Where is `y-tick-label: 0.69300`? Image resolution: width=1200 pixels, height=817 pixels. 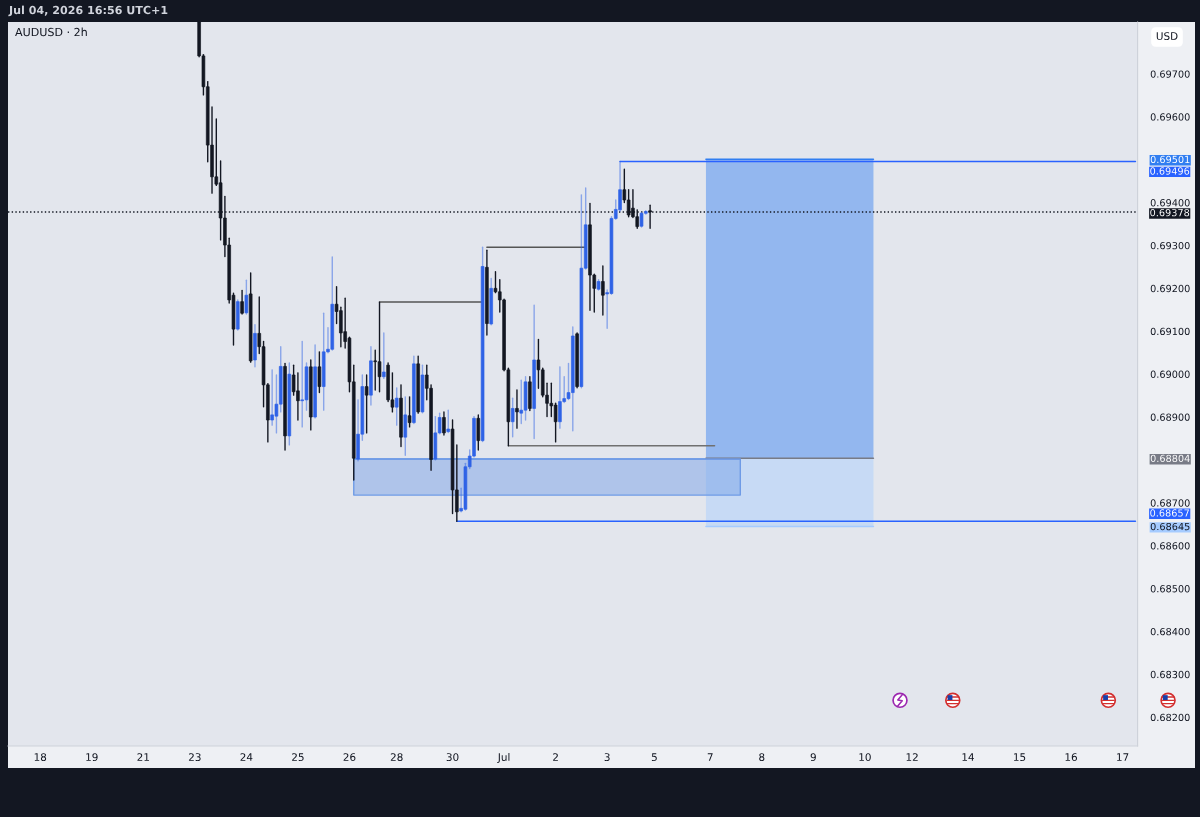
y-tick-label: 0.69300 is located at coordinates (1170, 245).